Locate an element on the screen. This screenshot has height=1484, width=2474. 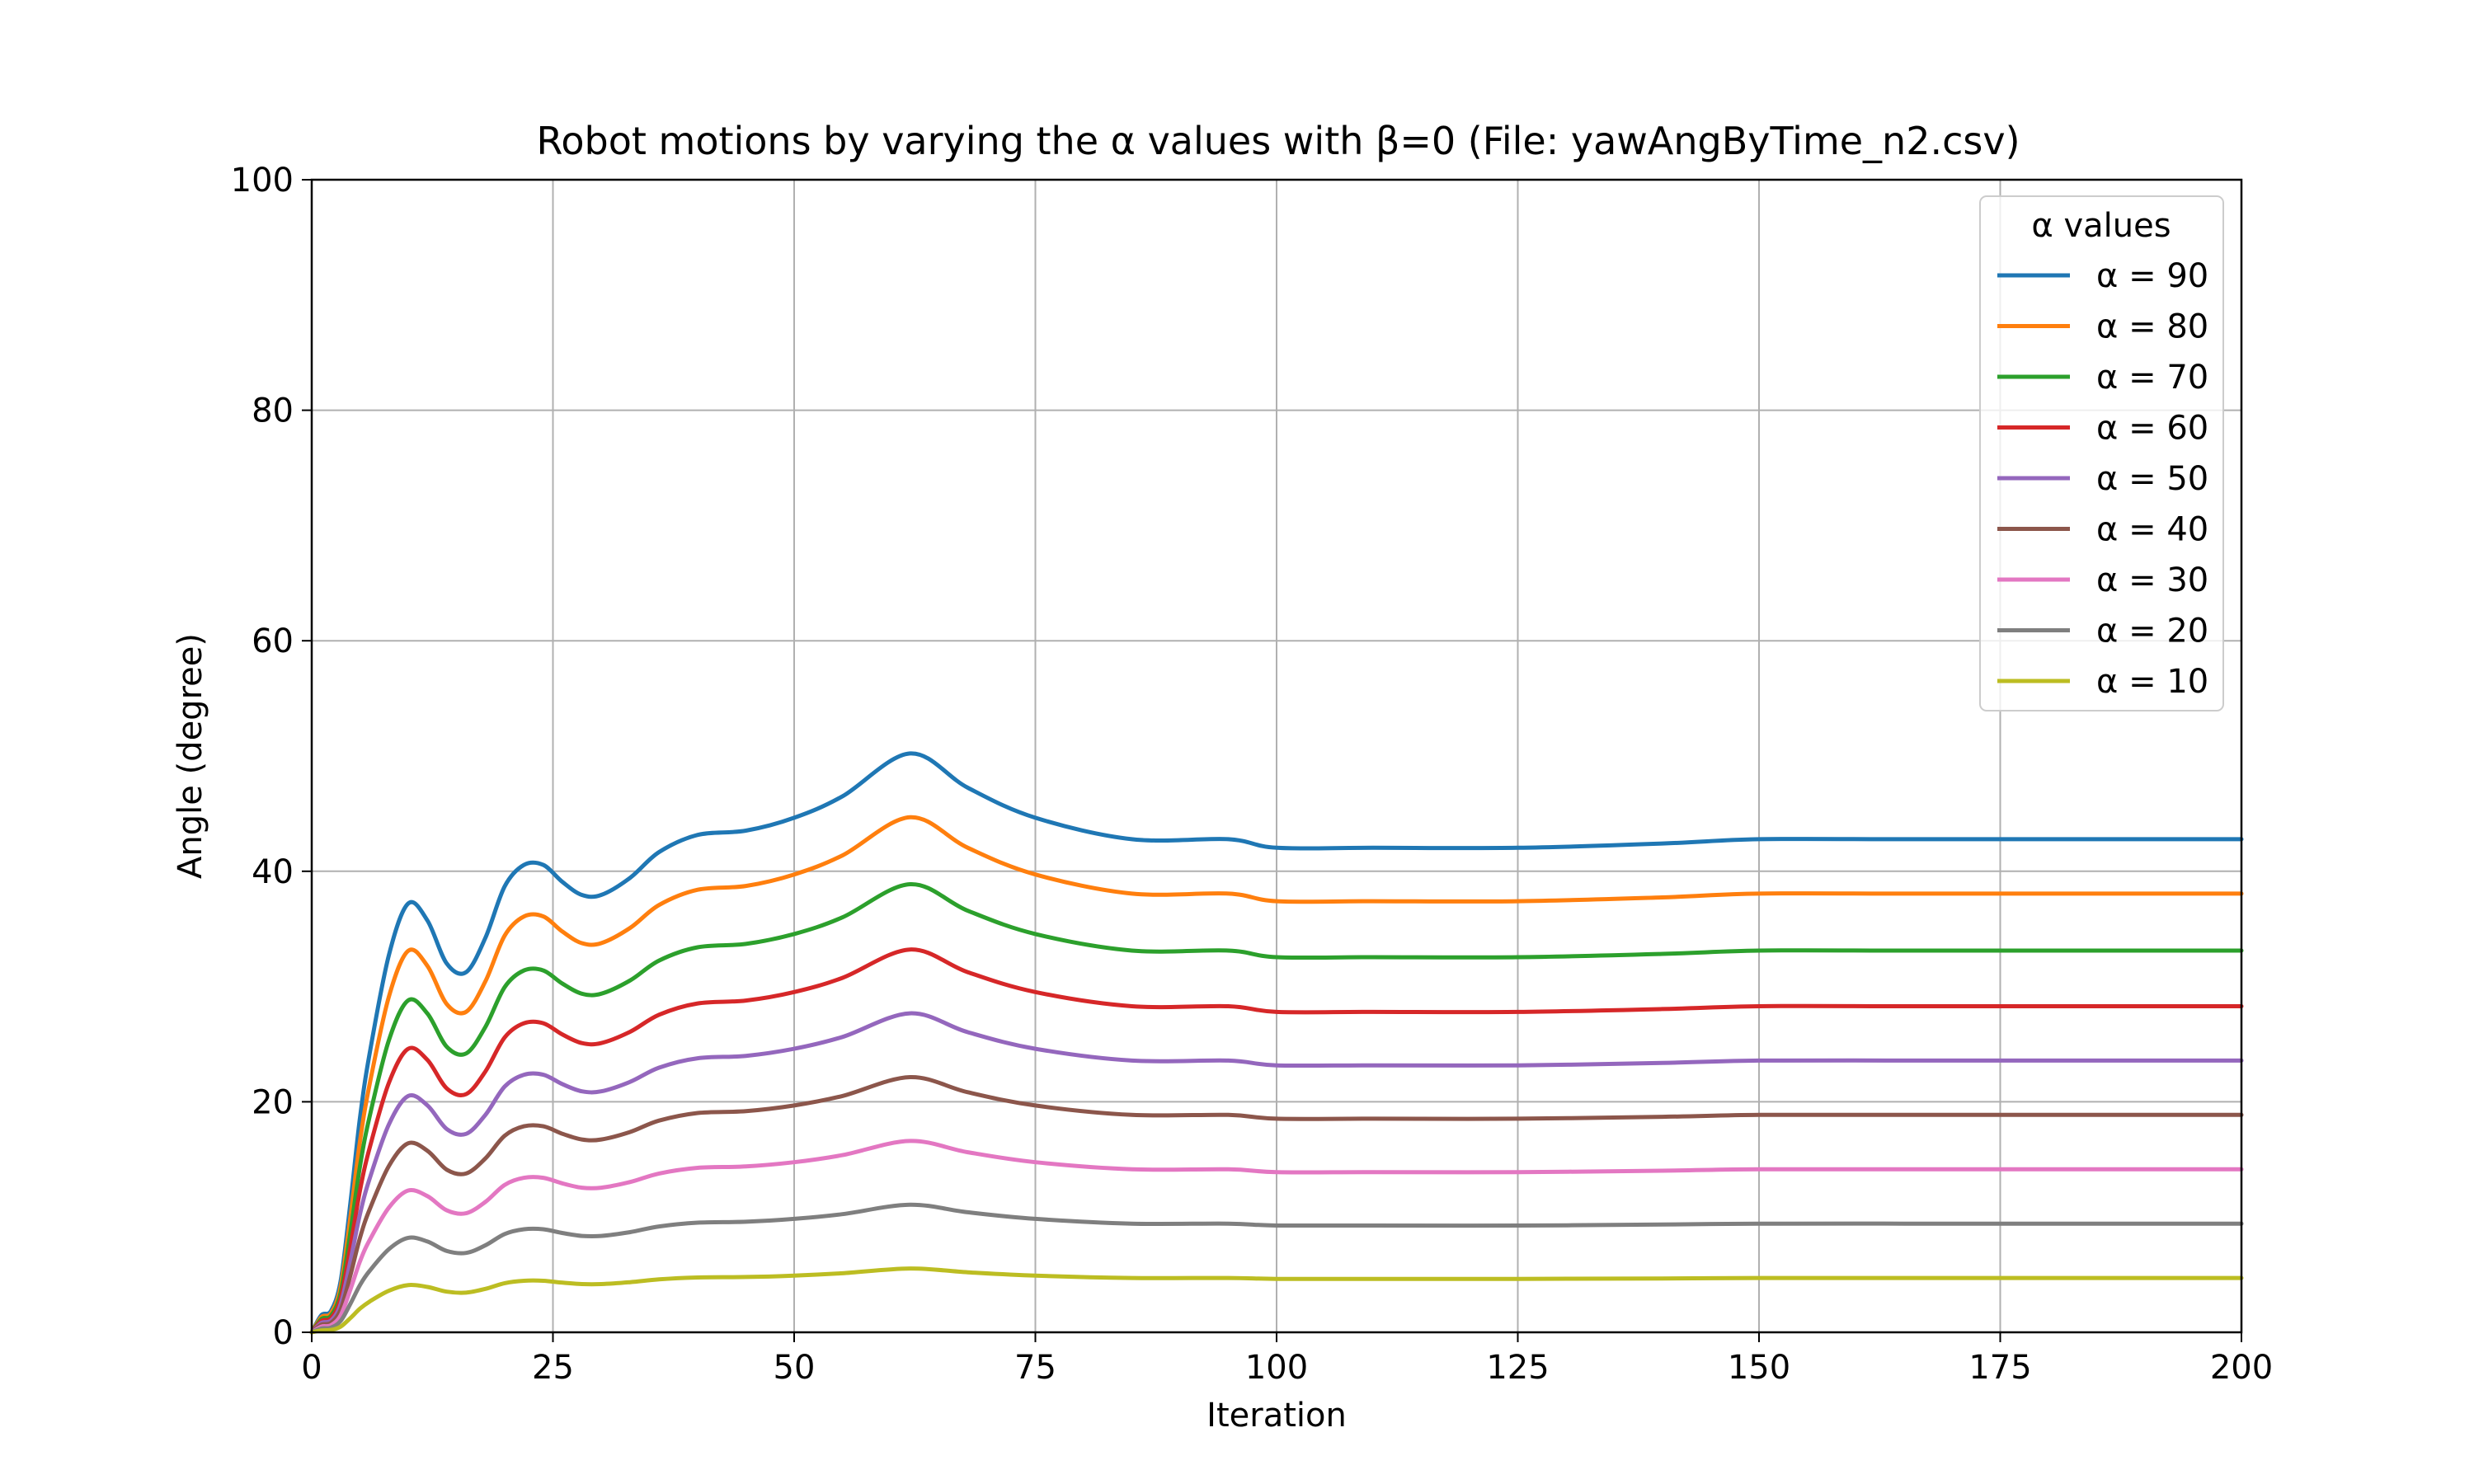
y-tick-label: 20 is located at coordinates (273, 1102).